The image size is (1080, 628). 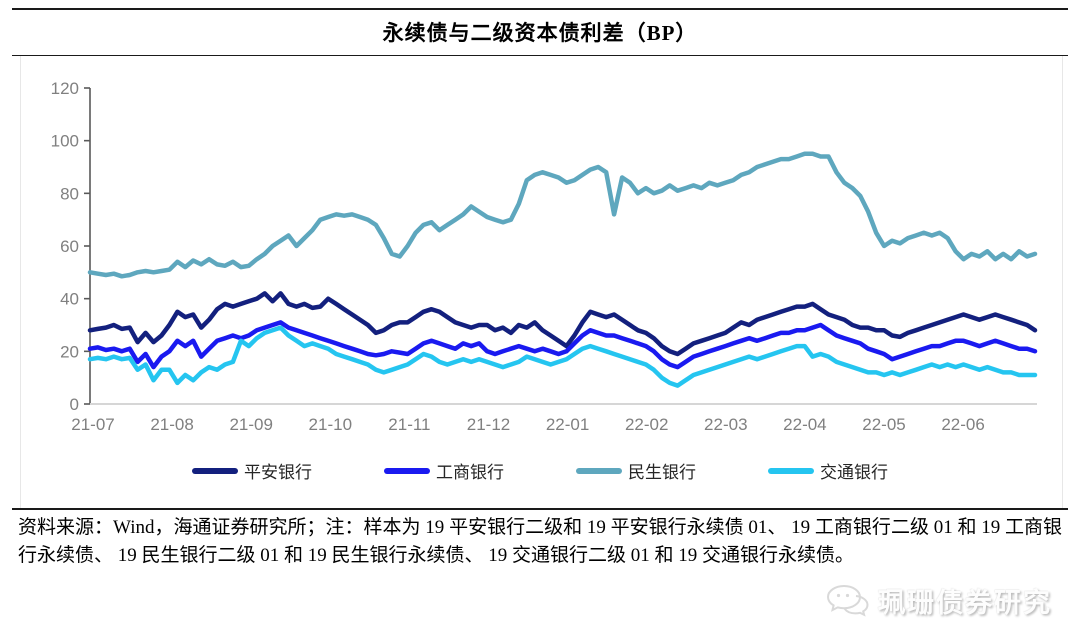 What do you see at coordinates (567, 424) in the screenshot?
I see `svg-text: 22-01` at bounding box center [567, 424].